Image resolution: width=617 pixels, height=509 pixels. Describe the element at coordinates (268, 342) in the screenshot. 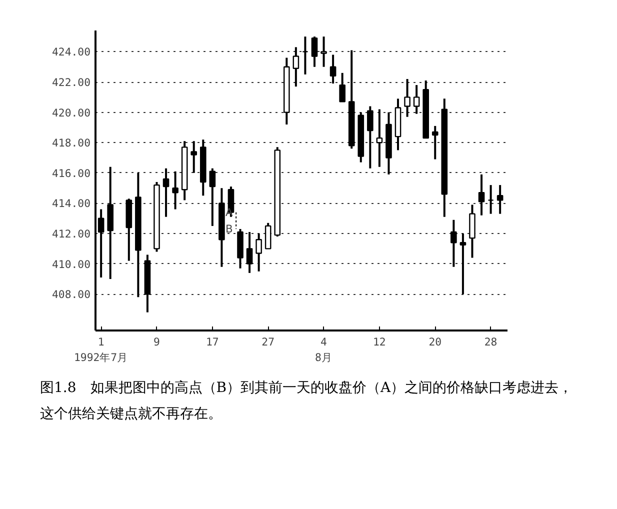

I see `x-tick-label: 27` at that location.